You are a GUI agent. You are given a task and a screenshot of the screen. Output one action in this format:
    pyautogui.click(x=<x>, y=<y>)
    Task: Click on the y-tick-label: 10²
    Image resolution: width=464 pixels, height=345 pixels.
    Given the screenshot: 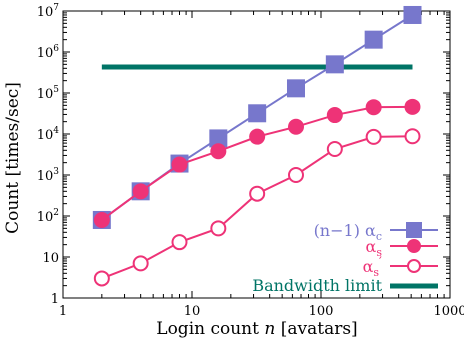 What is the action you would take?
    pyautogui.click(x=48, y=216)
    